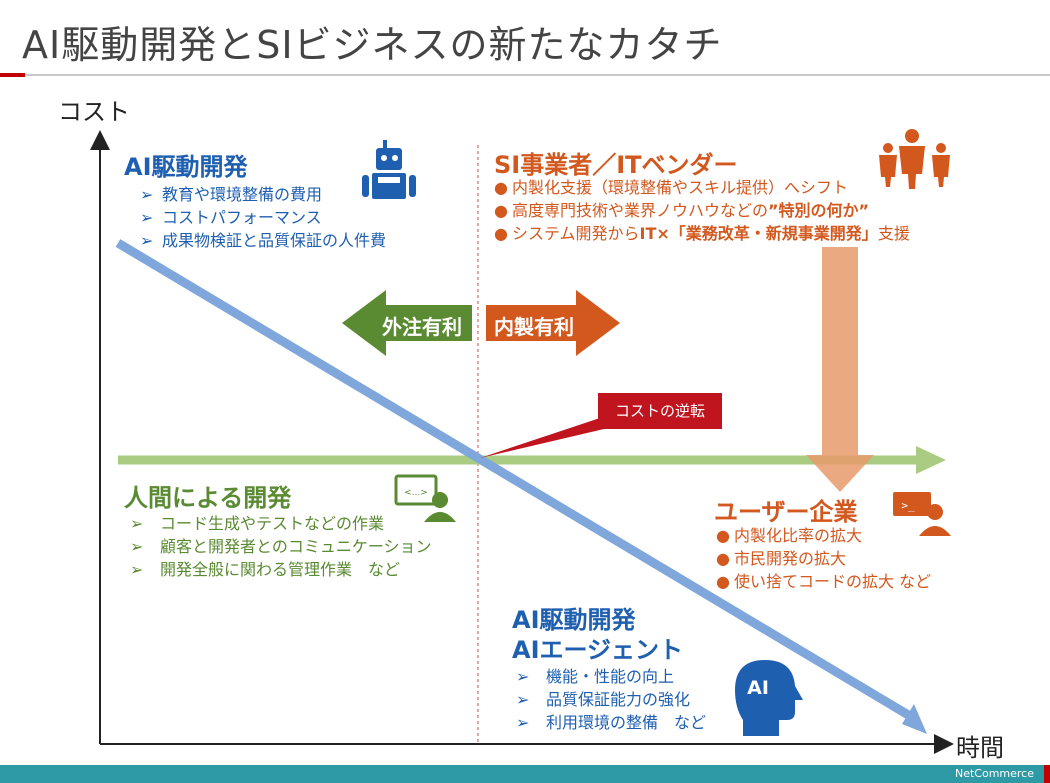 The image size is (1050, 783). I want to click on human-cost-arrowhead, so click(931, 460).